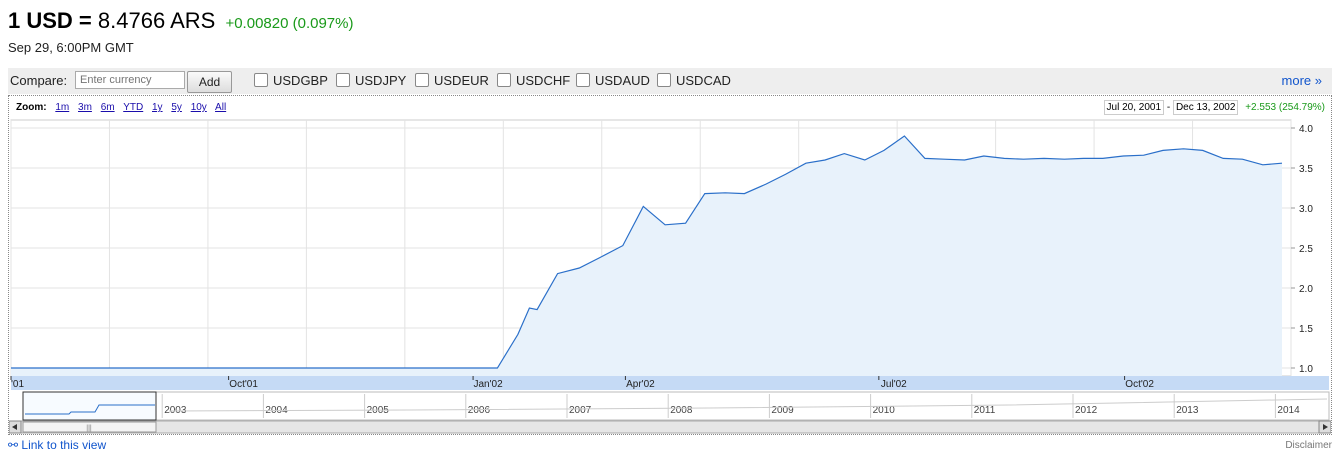 The height and width of the screenshot is (468, 1342). Describe the element at coordinates (381, 80) in the screenshot. I see `compare-checkbox-label: USDJPY` at that location.